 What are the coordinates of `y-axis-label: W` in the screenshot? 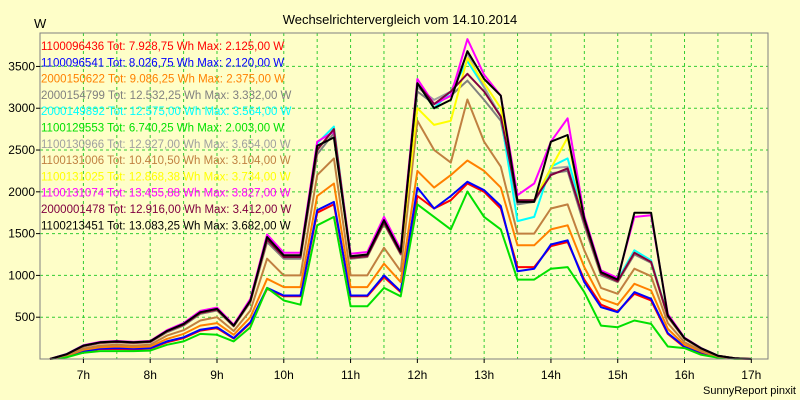 It's located at (40, 23).